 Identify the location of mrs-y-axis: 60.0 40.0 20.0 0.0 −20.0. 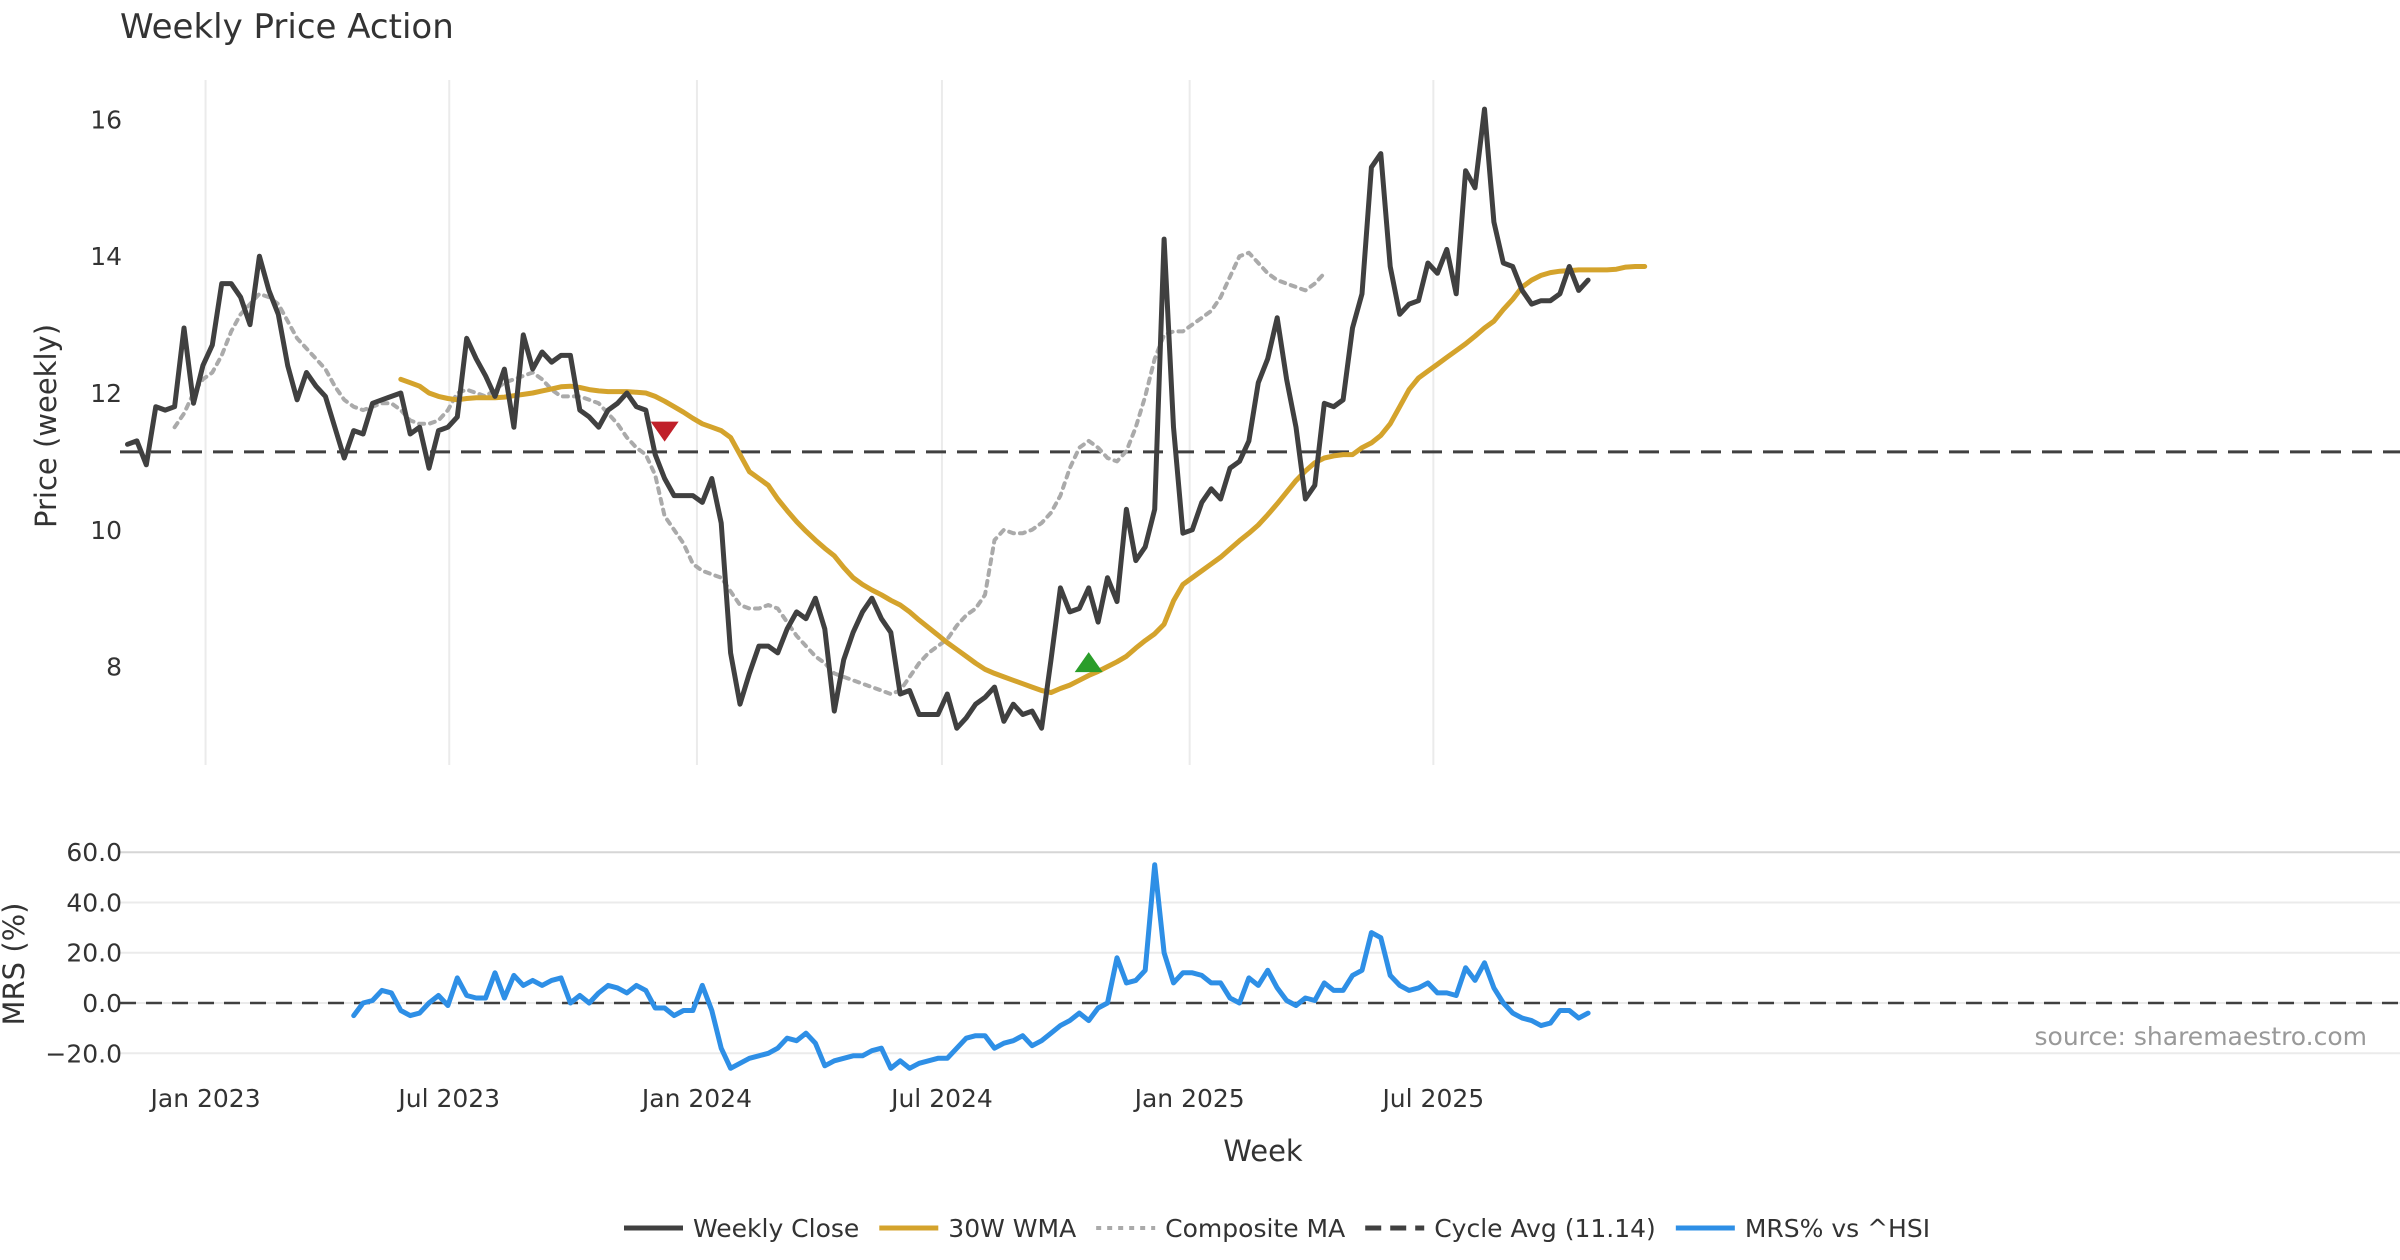
(83, 953).